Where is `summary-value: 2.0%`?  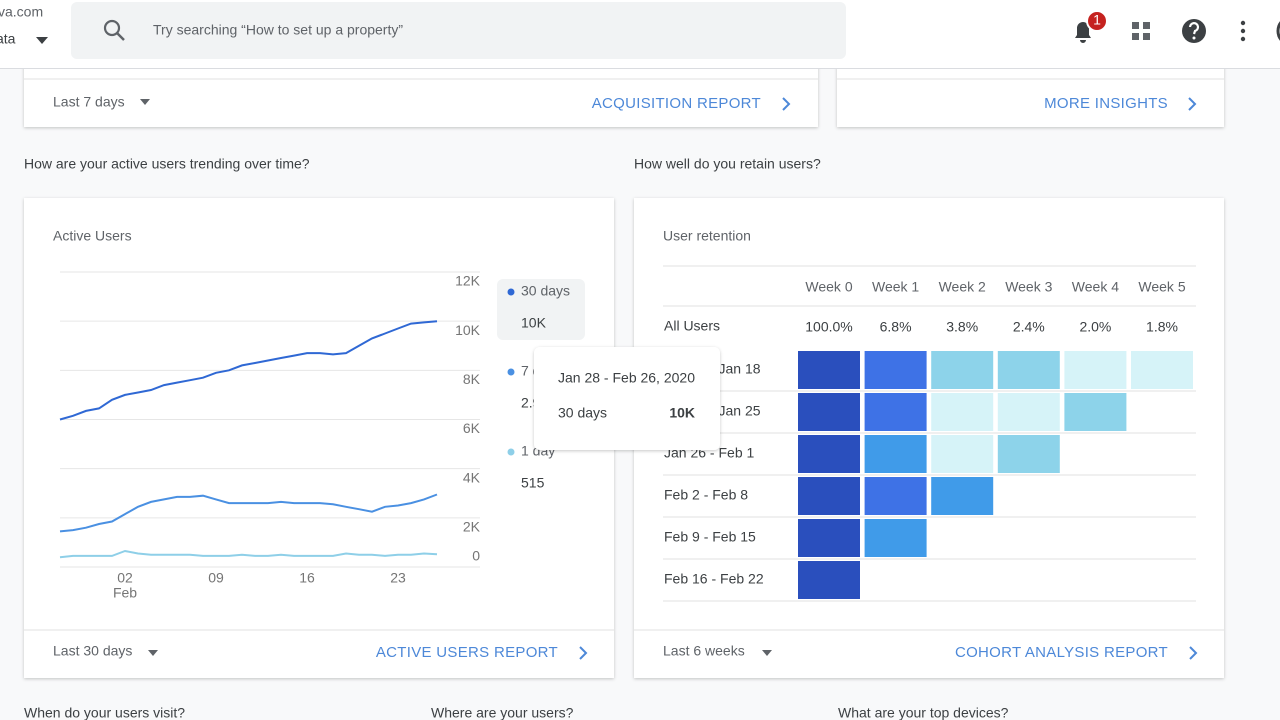
summary-value: 2.0% is located at coordinates (1095, 327).